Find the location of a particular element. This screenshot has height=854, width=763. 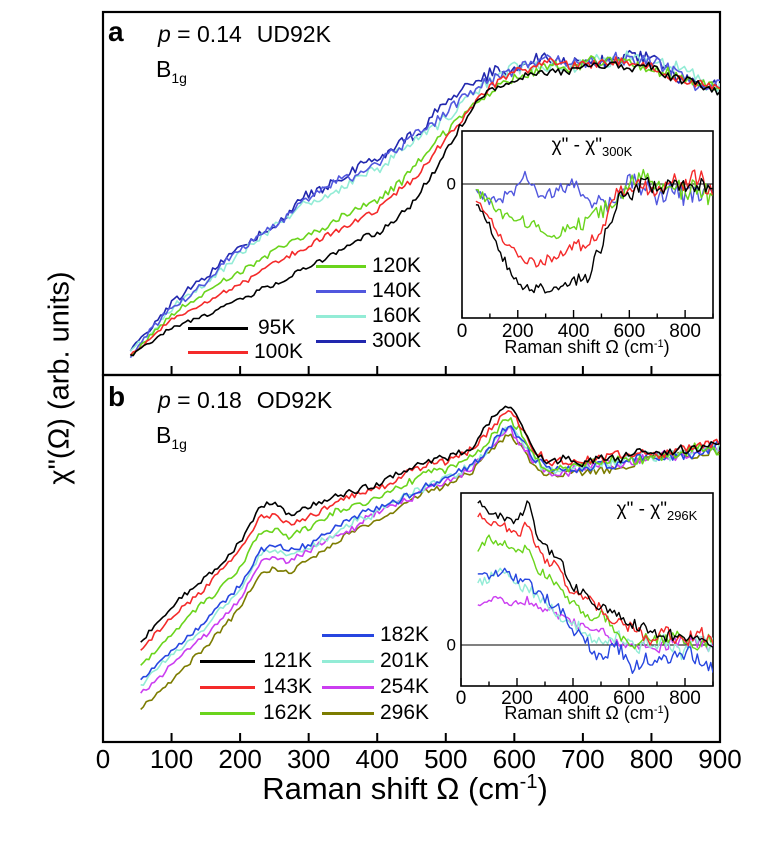

panel-b-sample: OD92K is located at coordinates (294, 400).